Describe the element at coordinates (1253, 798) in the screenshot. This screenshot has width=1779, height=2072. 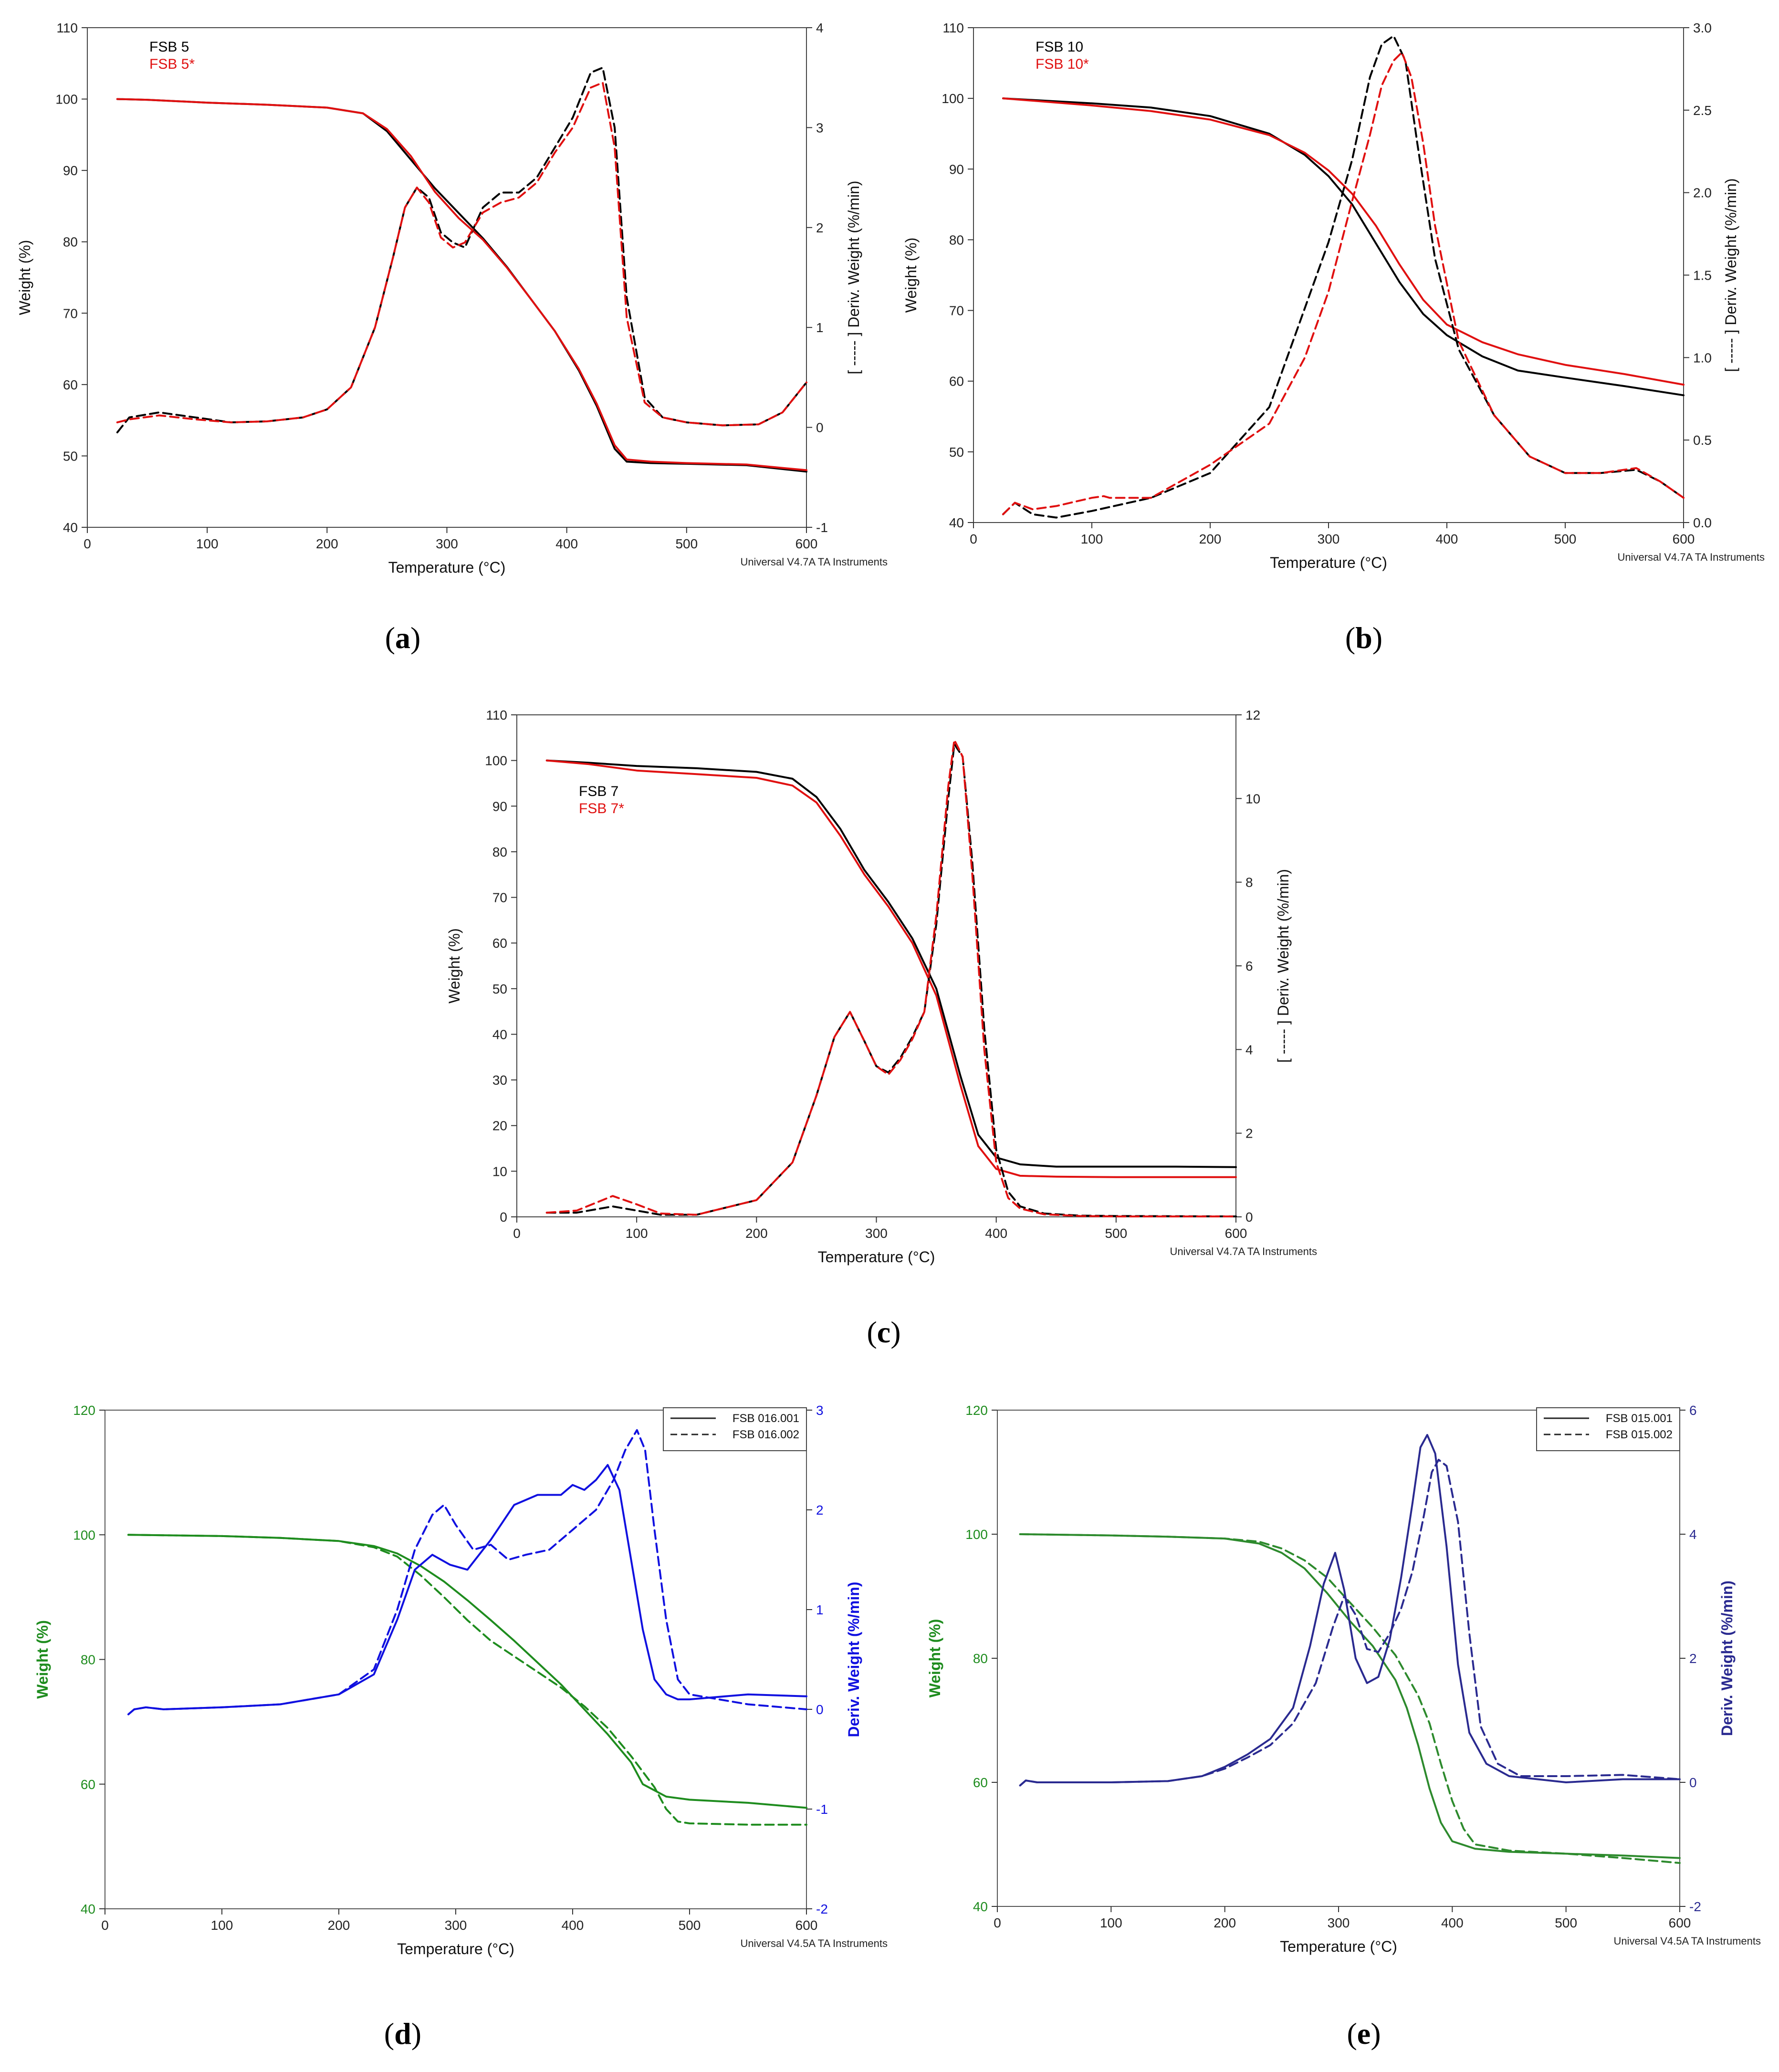
I see `y2-tick-label: 10` at that location.